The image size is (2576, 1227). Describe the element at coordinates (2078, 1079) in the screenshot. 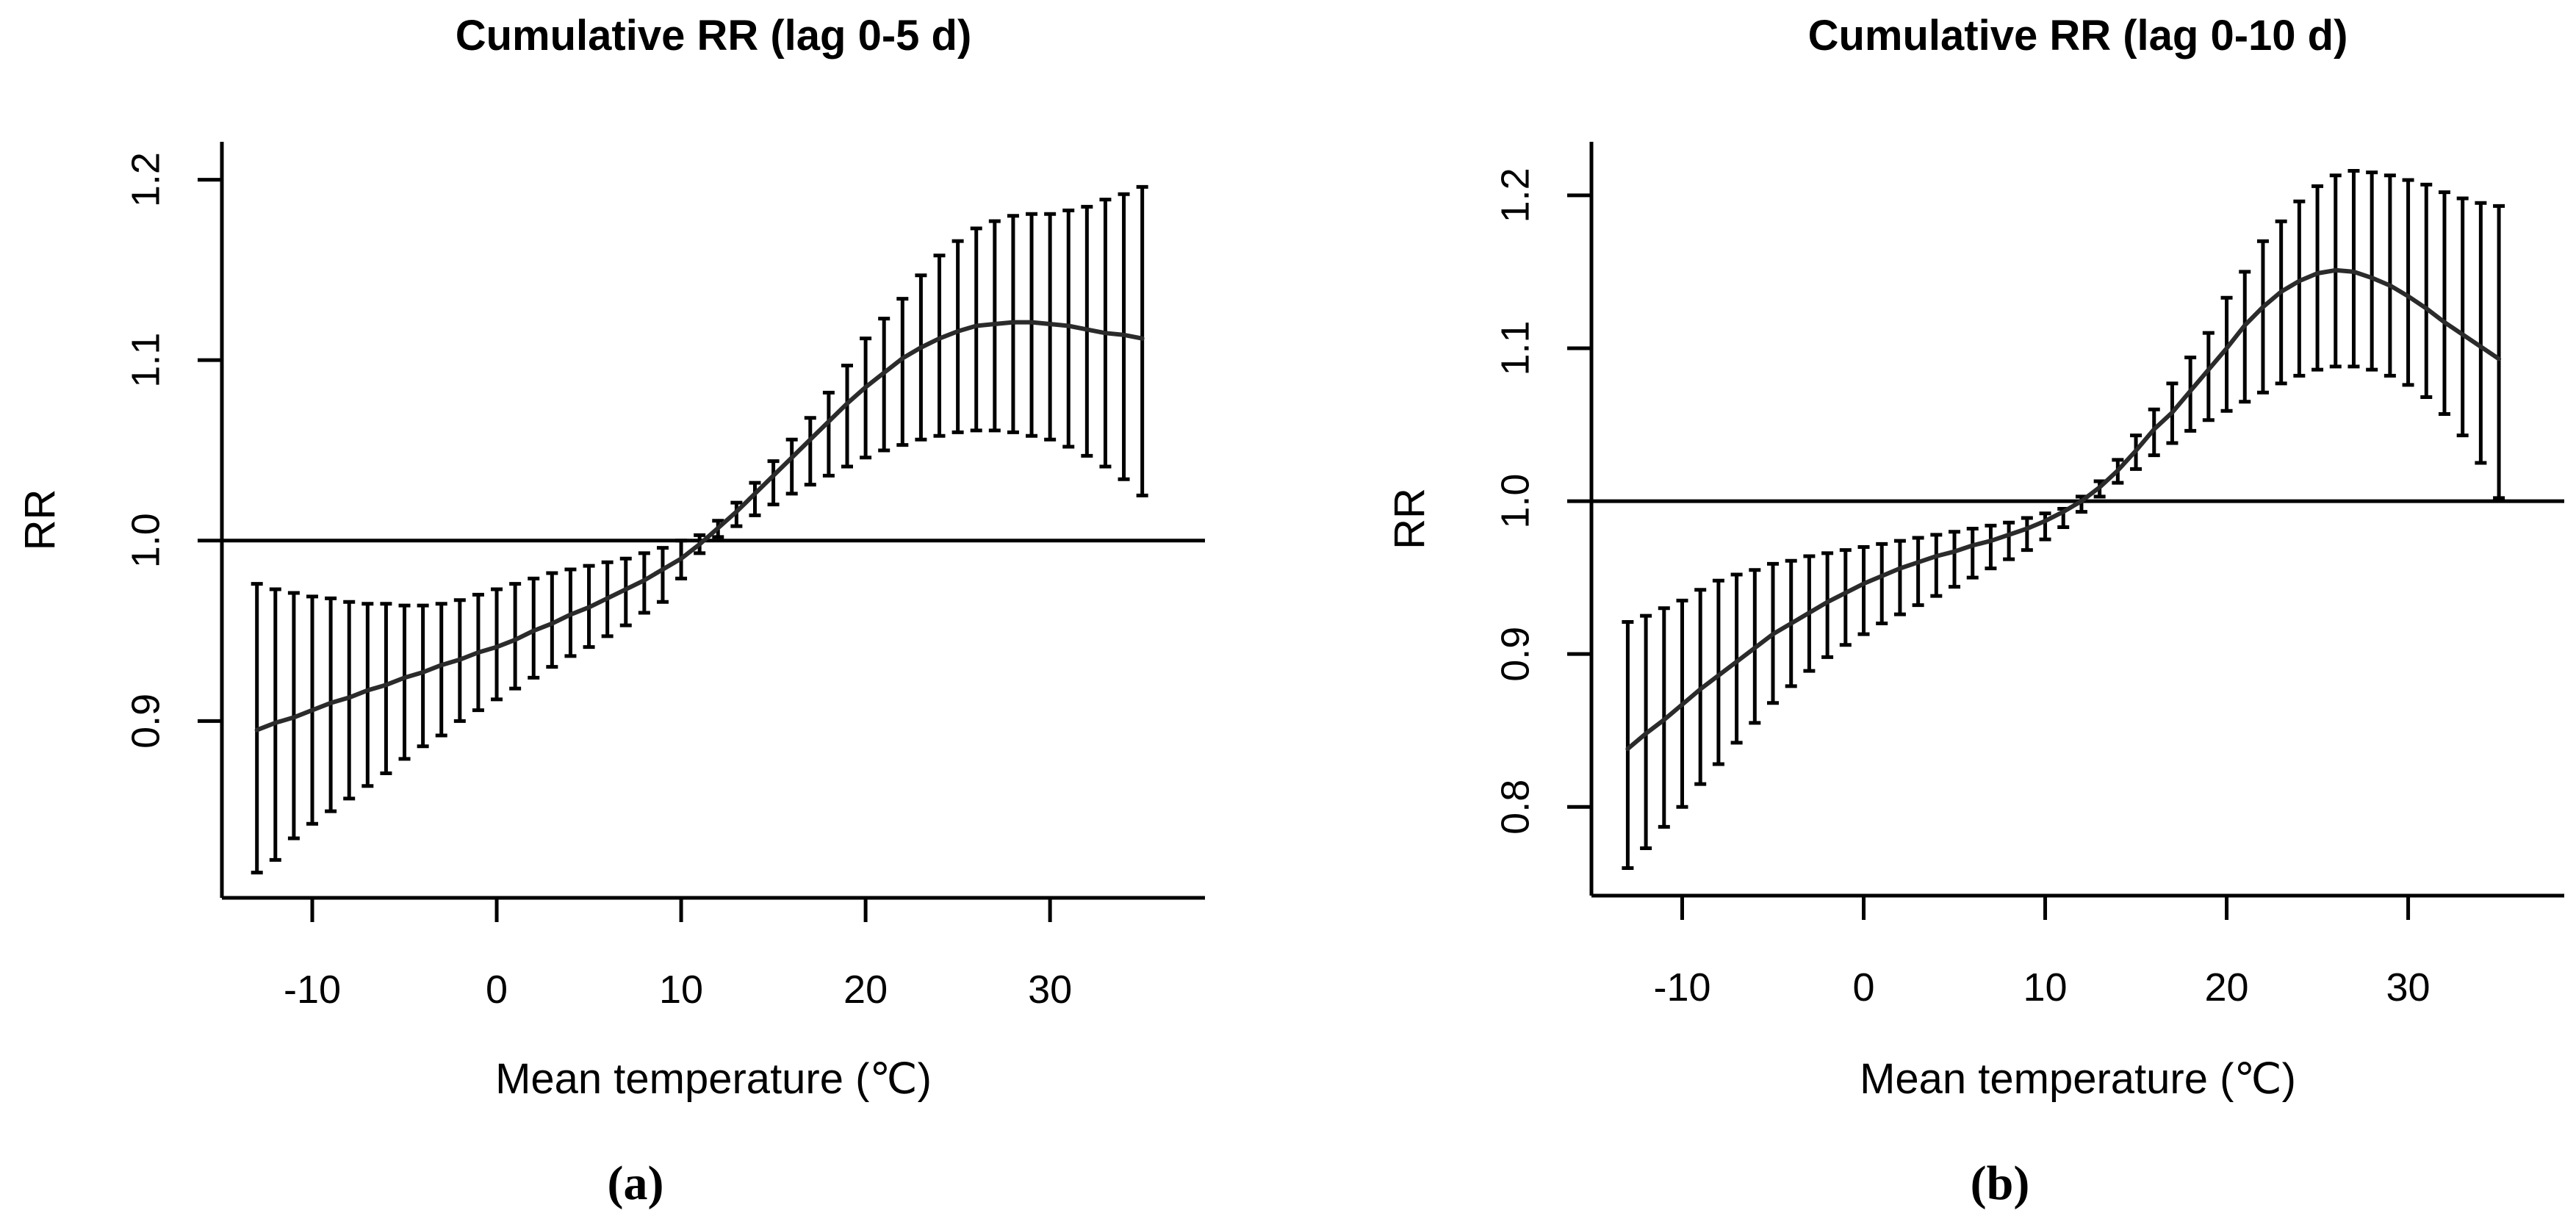

I see `panel-b-xlabel: Mean temperature (℃)` at that location.